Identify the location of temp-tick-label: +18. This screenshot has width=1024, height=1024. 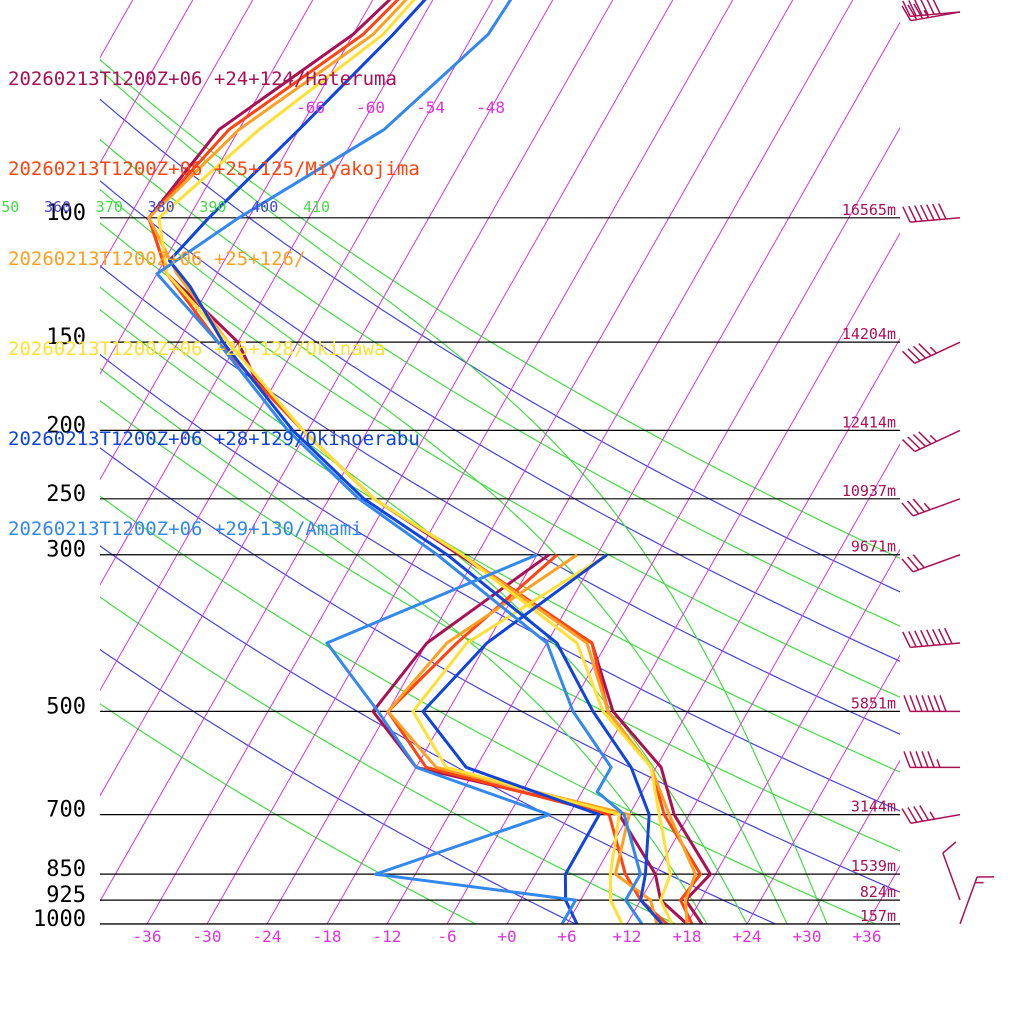
(687, 936).